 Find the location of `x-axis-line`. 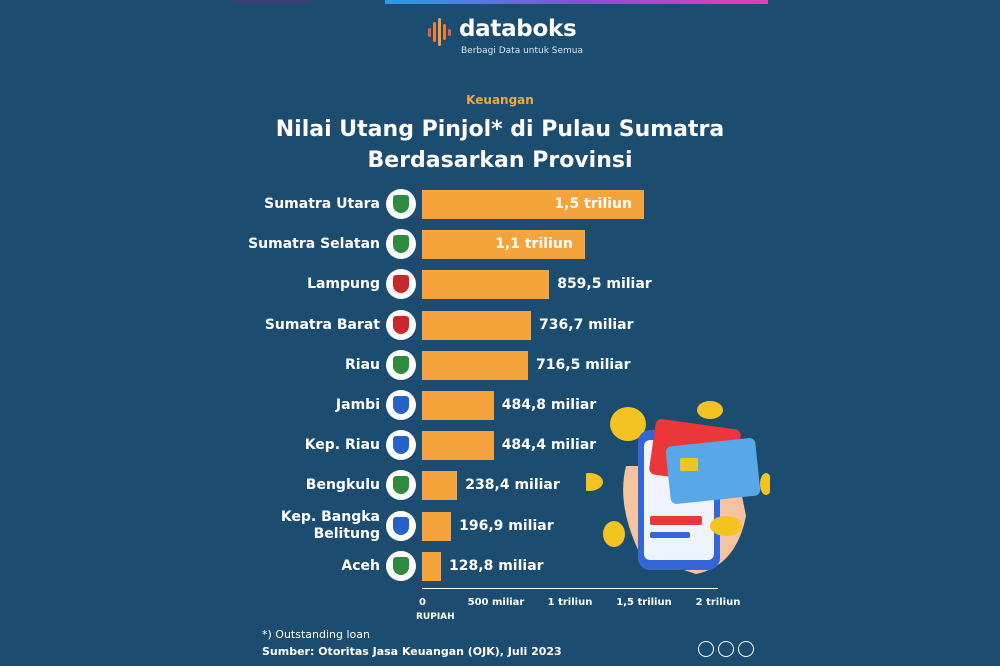

x-axis-line is located at coordinates (570, 588).